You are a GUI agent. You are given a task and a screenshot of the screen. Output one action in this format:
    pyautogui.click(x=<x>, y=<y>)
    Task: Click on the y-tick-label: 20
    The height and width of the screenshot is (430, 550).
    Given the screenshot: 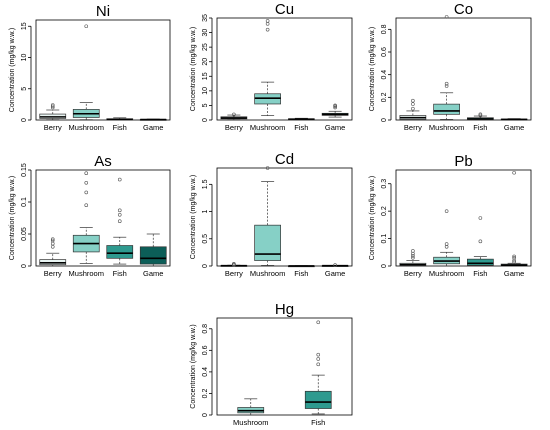 What is the action you would take?
    pyautogui.click(x=205, y=62)
    